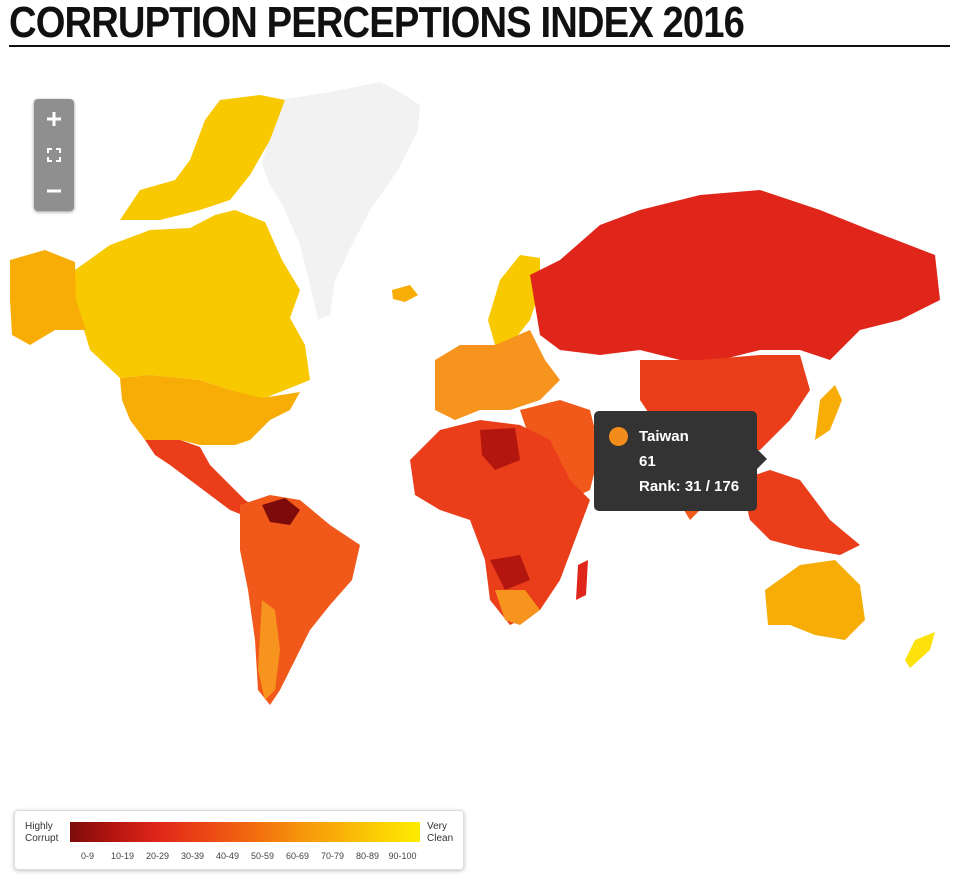 The height and width of the screenshot is (879, 966). Describe the element at coordinates (689, 486) in the screenshot. I see `tooltip-rank: Rank: 31 / 176` at that location.